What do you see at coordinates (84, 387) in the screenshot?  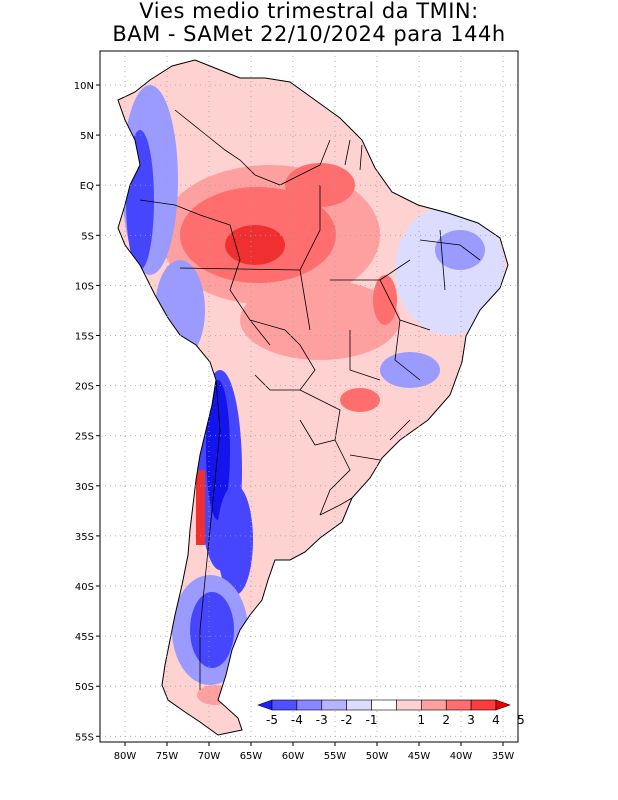 I see `latitude-label: 20S` at bounding box center [84, 387].